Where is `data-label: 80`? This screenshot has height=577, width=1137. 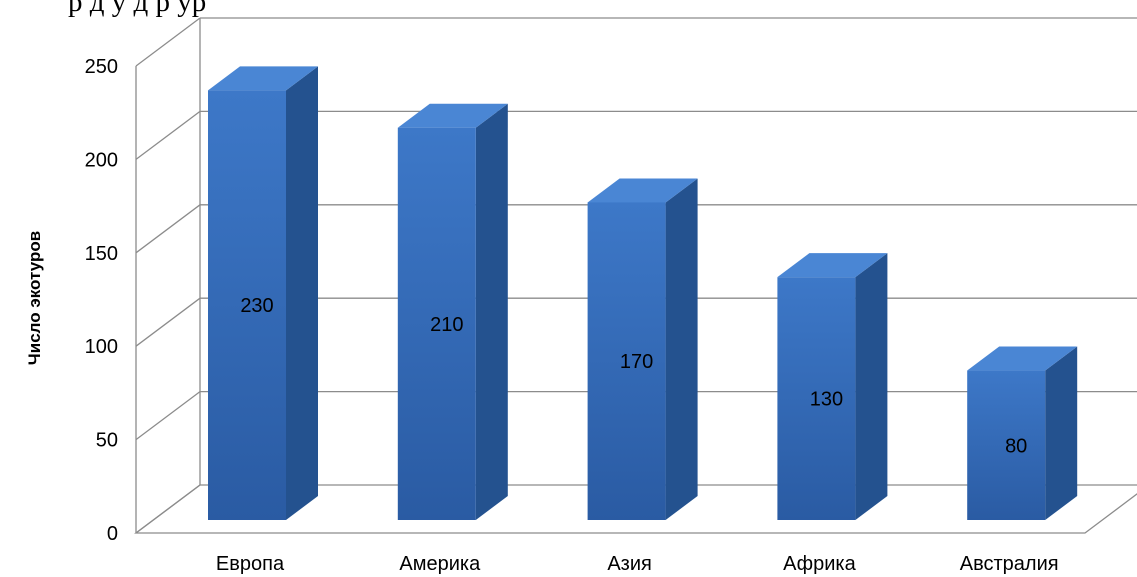
data-label: 80 is located at coordinates (1016, 446).